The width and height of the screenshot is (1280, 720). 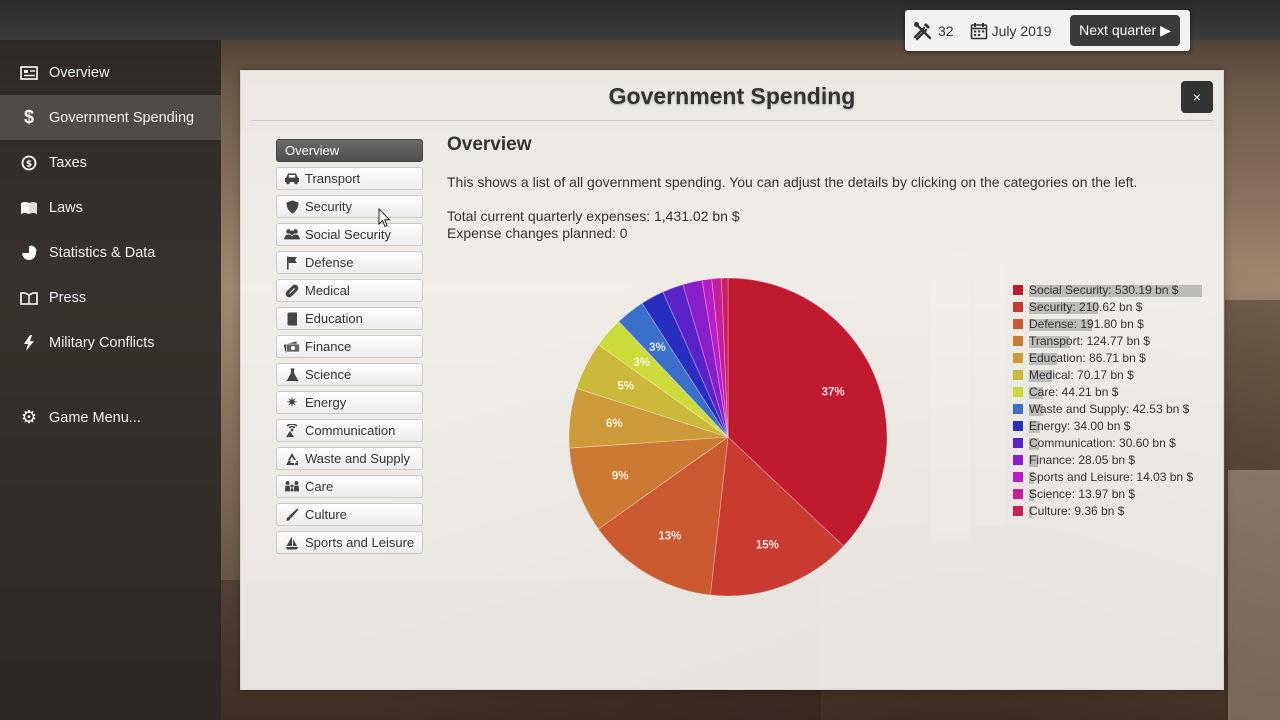 I want to click on category-science: Science, so click(x=349, y=374).